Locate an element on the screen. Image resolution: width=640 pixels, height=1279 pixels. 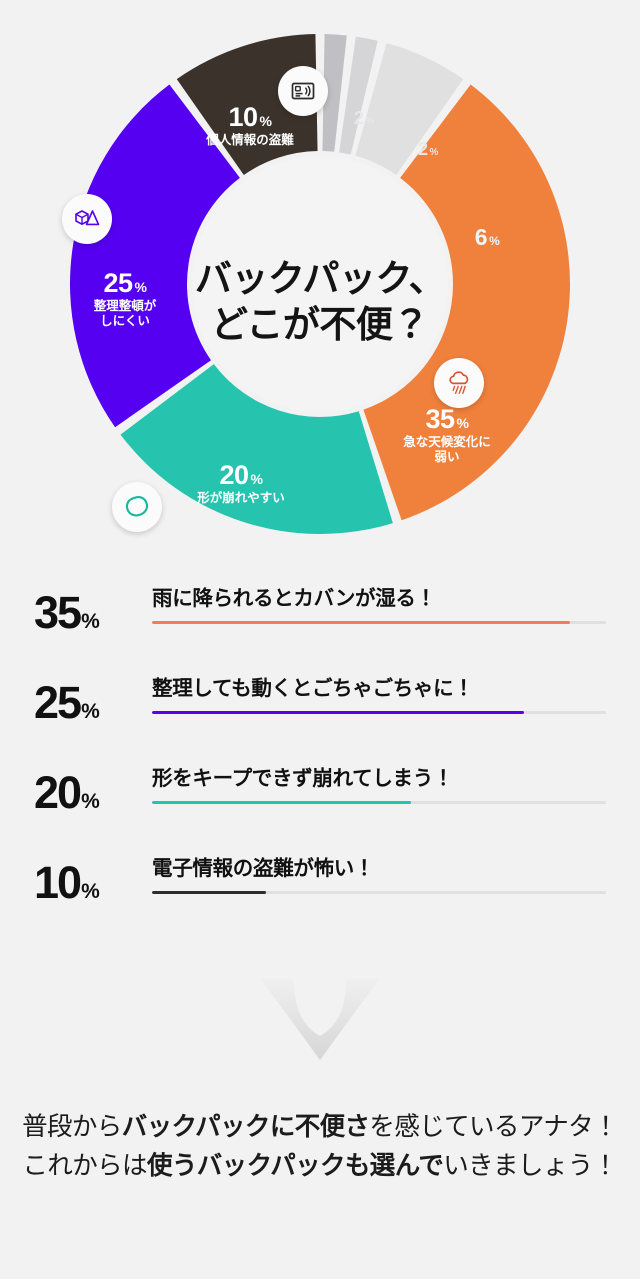
list-item: 35% 雨に降られるとカバンが湿る！ is located at coordinates (320, 621).